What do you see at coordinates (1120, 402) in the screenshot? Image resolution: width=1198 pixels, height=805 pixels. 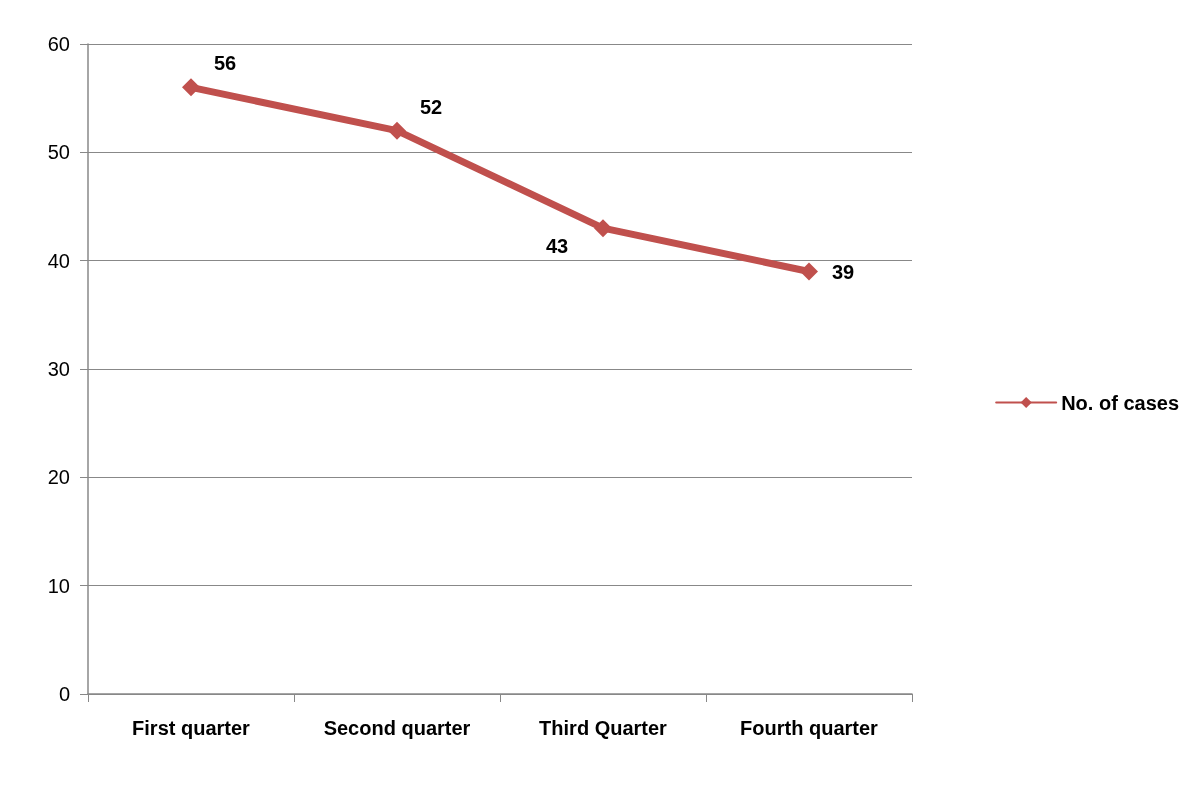 I see `legend-label: No. of cases` at bounding box center [1120, 402].